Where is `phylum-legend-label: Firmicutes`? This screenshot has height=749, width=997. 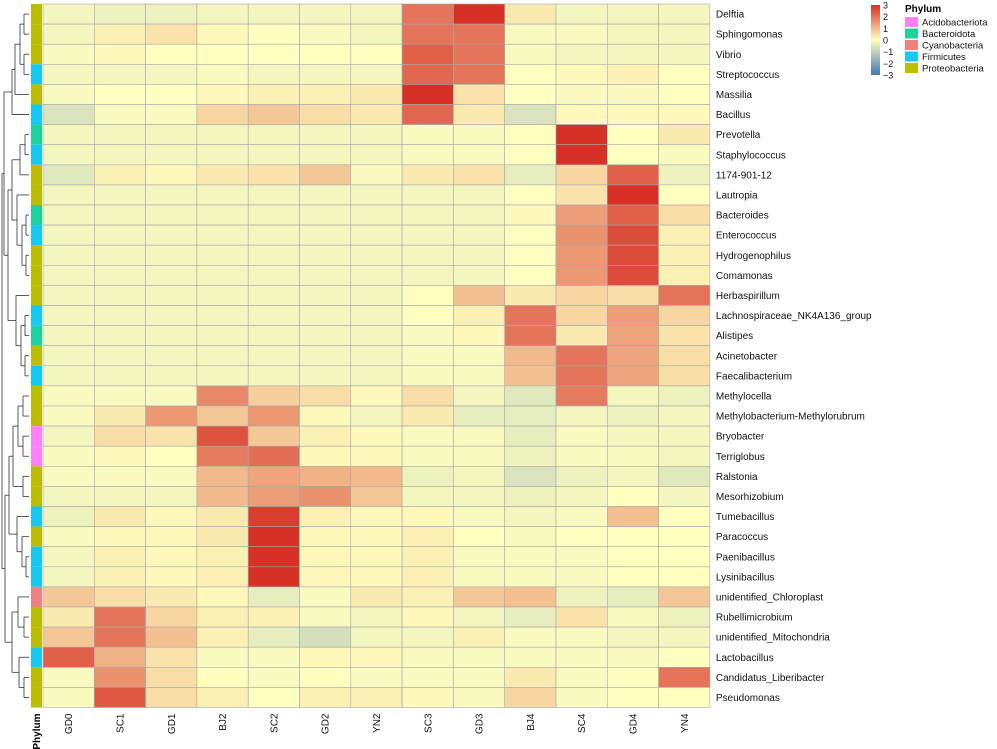 phylum-legend-label: Firmicutes is located at coordinates (944, 57).